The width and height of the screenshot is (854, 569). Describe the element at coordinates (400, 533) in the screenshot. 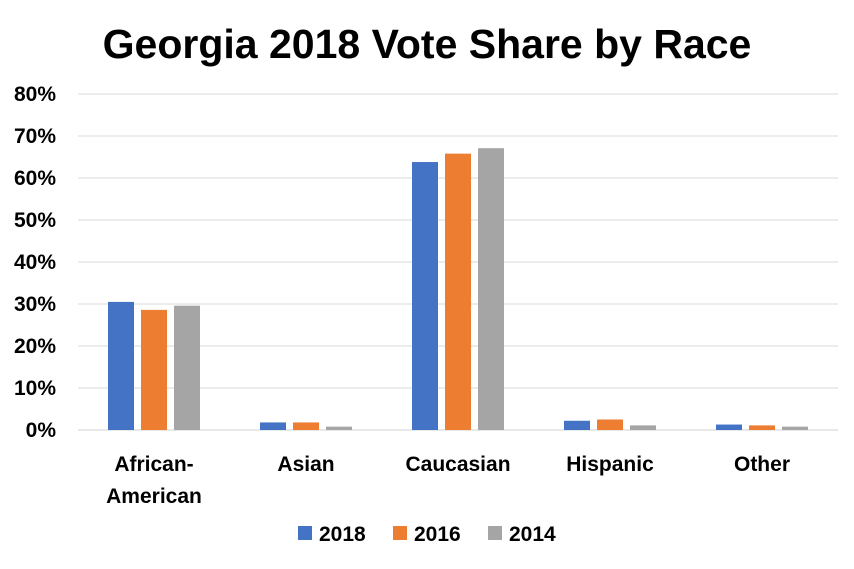

I see `legend-swatch-2016` at that location.